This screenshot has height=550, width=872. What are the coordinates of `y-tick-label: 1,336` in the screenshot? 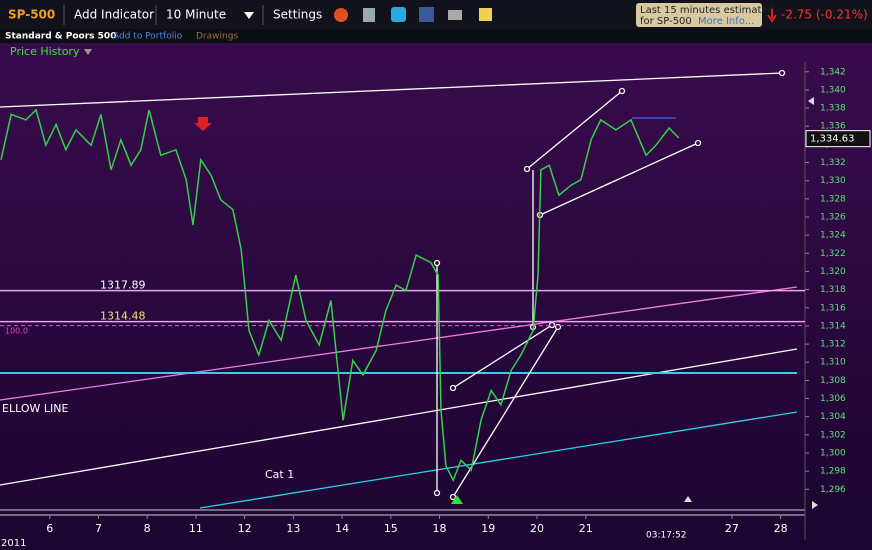 It's located at (833, 127).